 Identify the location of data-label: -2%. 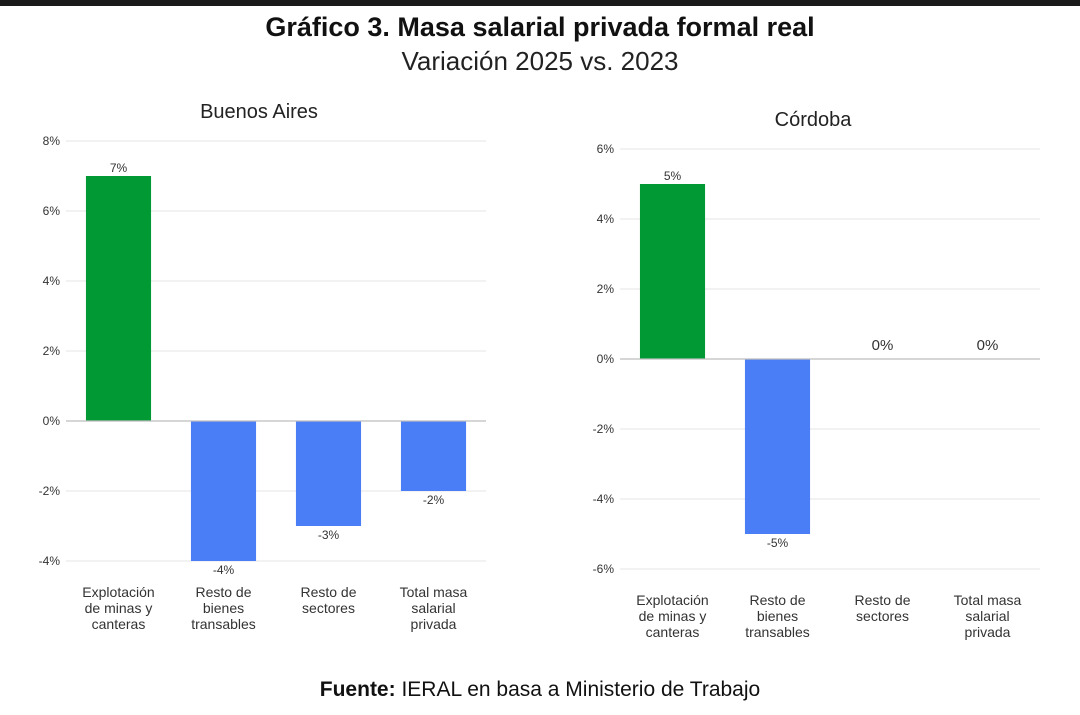
(434, 500).